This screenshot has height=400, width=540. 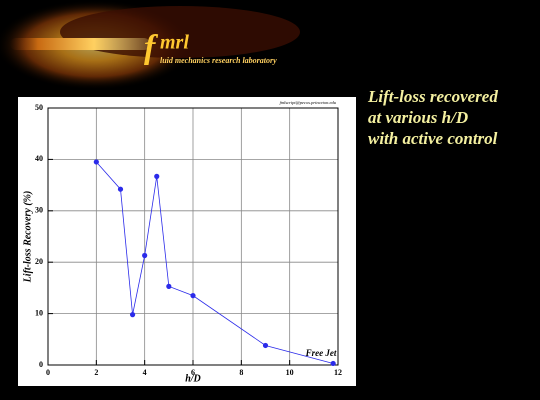 What do you see at coordinates (145, 372) in the screenshot?
I see `x-tick-label: 4` at bounding box center [145, 372].